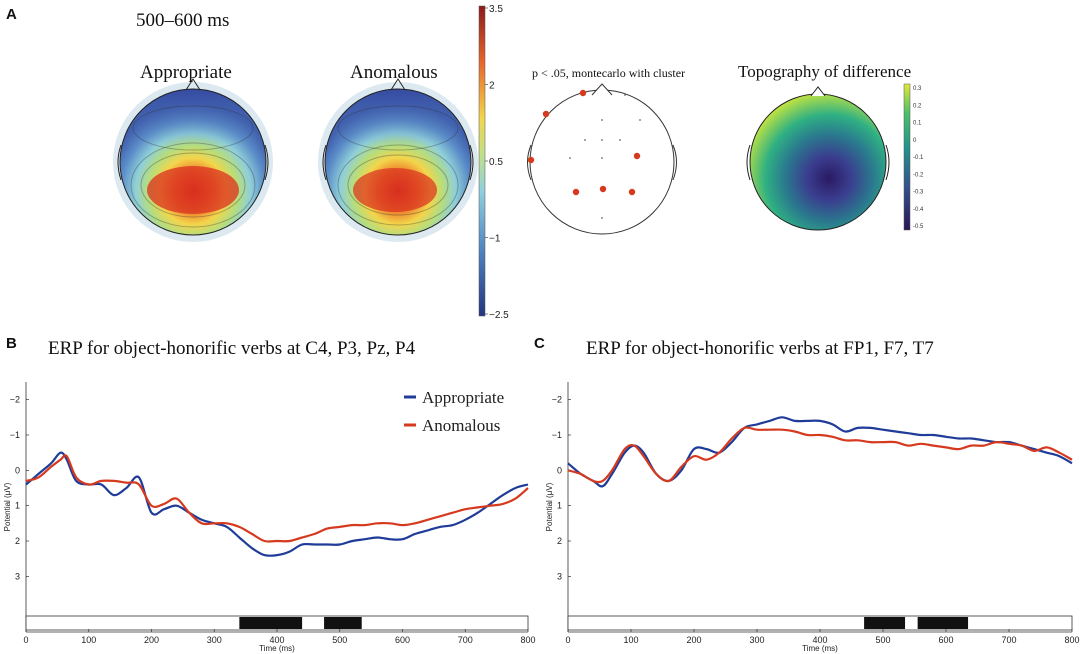  I want to click on difference-title: Topography of difference, so click(825, 71).